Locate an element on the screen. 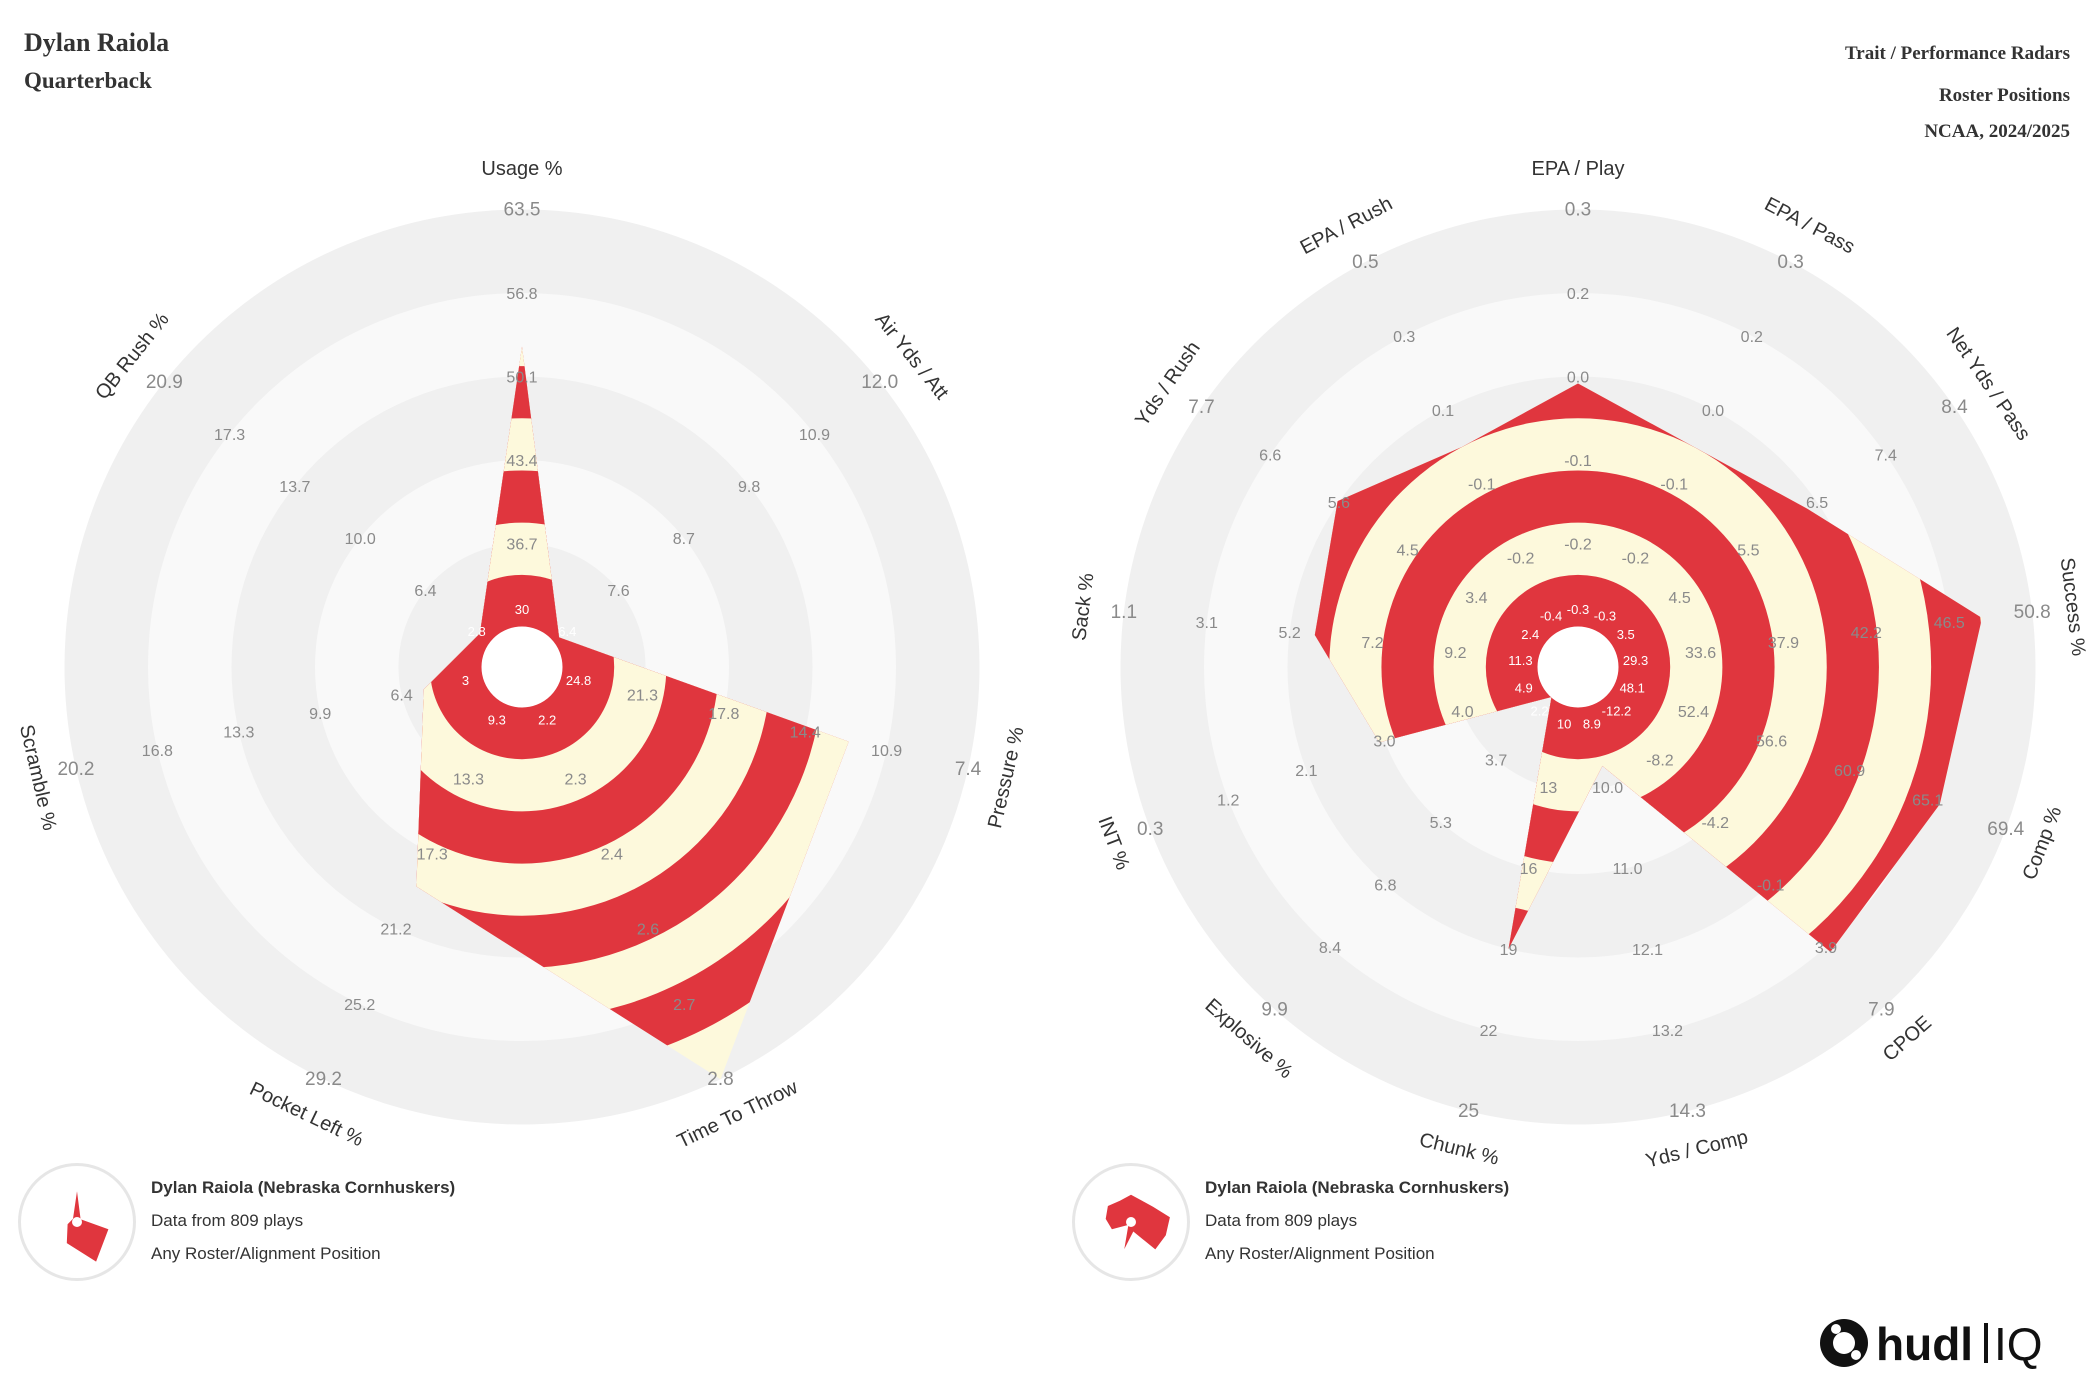 This screenshot has height=1381, width=2094. radar-tick-label: 36.7 is located at coordinates (521, 545).